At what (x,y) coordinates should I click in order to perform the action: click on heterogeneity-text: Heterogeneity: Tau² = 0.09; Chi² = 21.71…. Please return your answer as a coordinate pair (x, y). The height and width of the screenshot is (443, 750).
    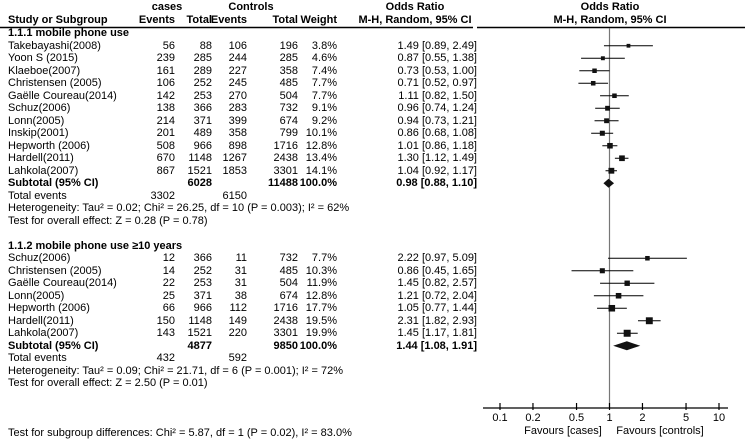
    Looking at the image, I should click on (175, 370).